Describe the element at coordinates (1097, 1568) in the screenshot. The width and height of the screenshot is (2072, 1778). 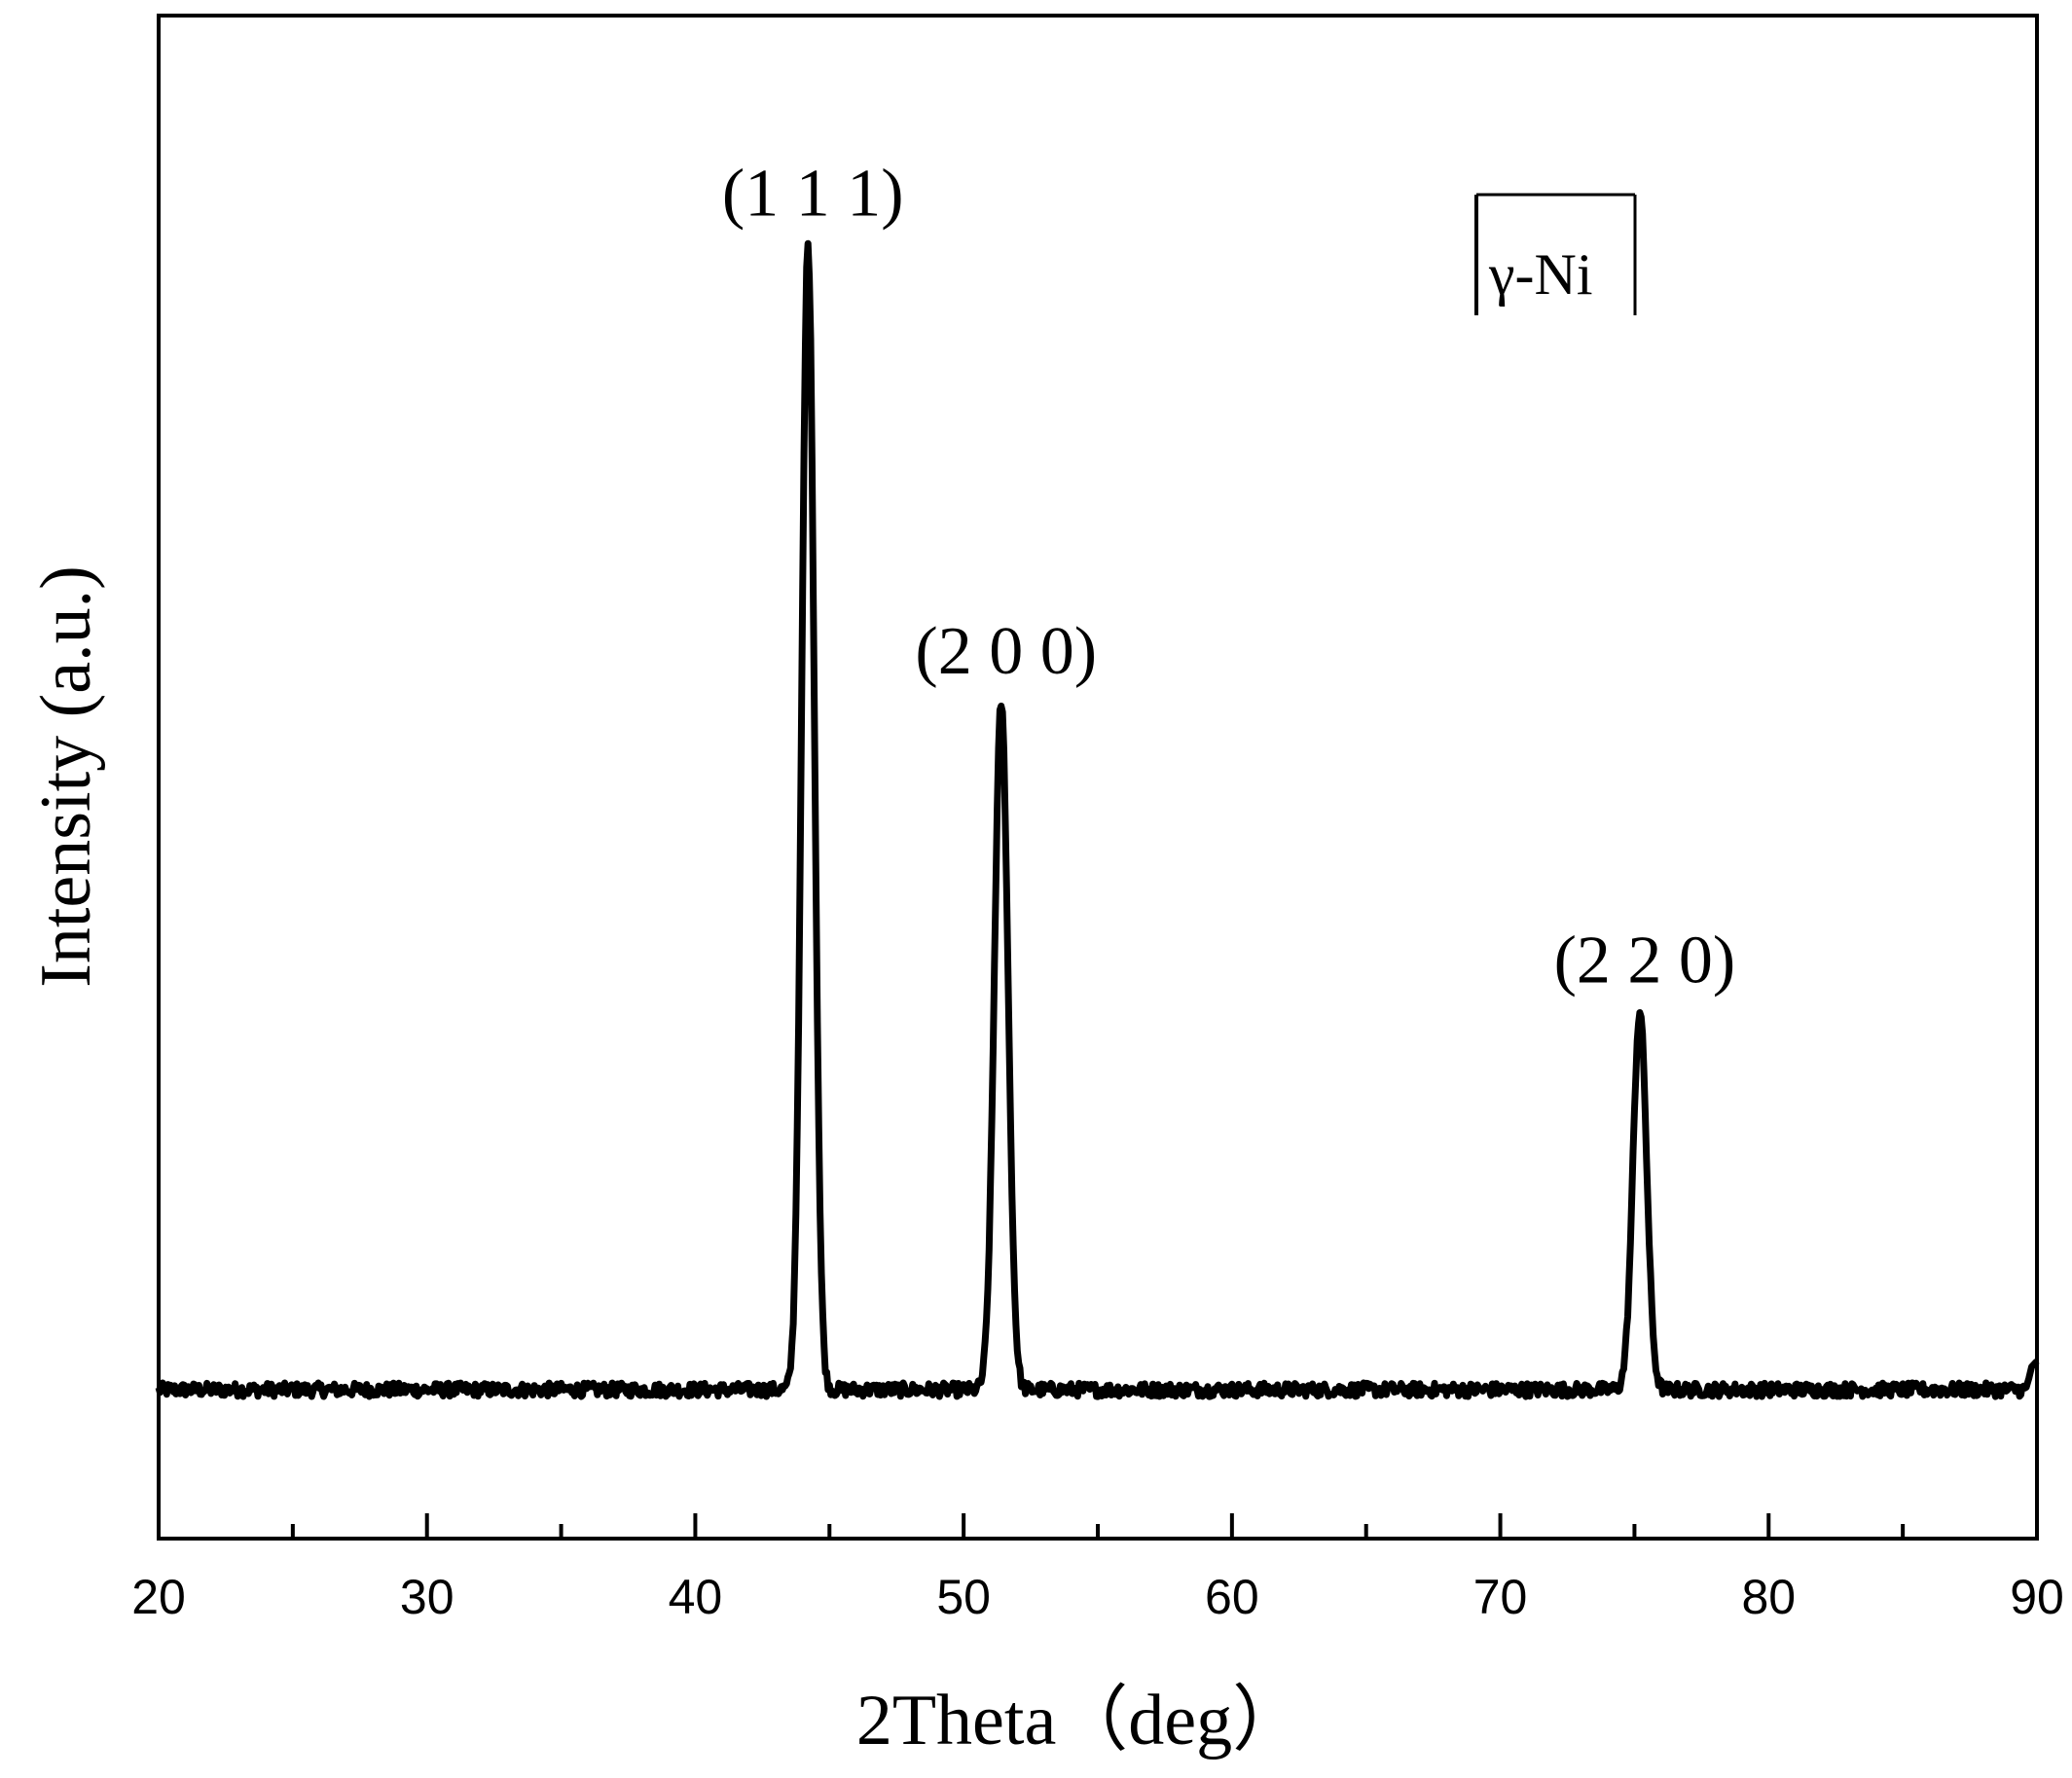
I see `x-axis: 20 30 40 50 60 70 80 90` at that location.